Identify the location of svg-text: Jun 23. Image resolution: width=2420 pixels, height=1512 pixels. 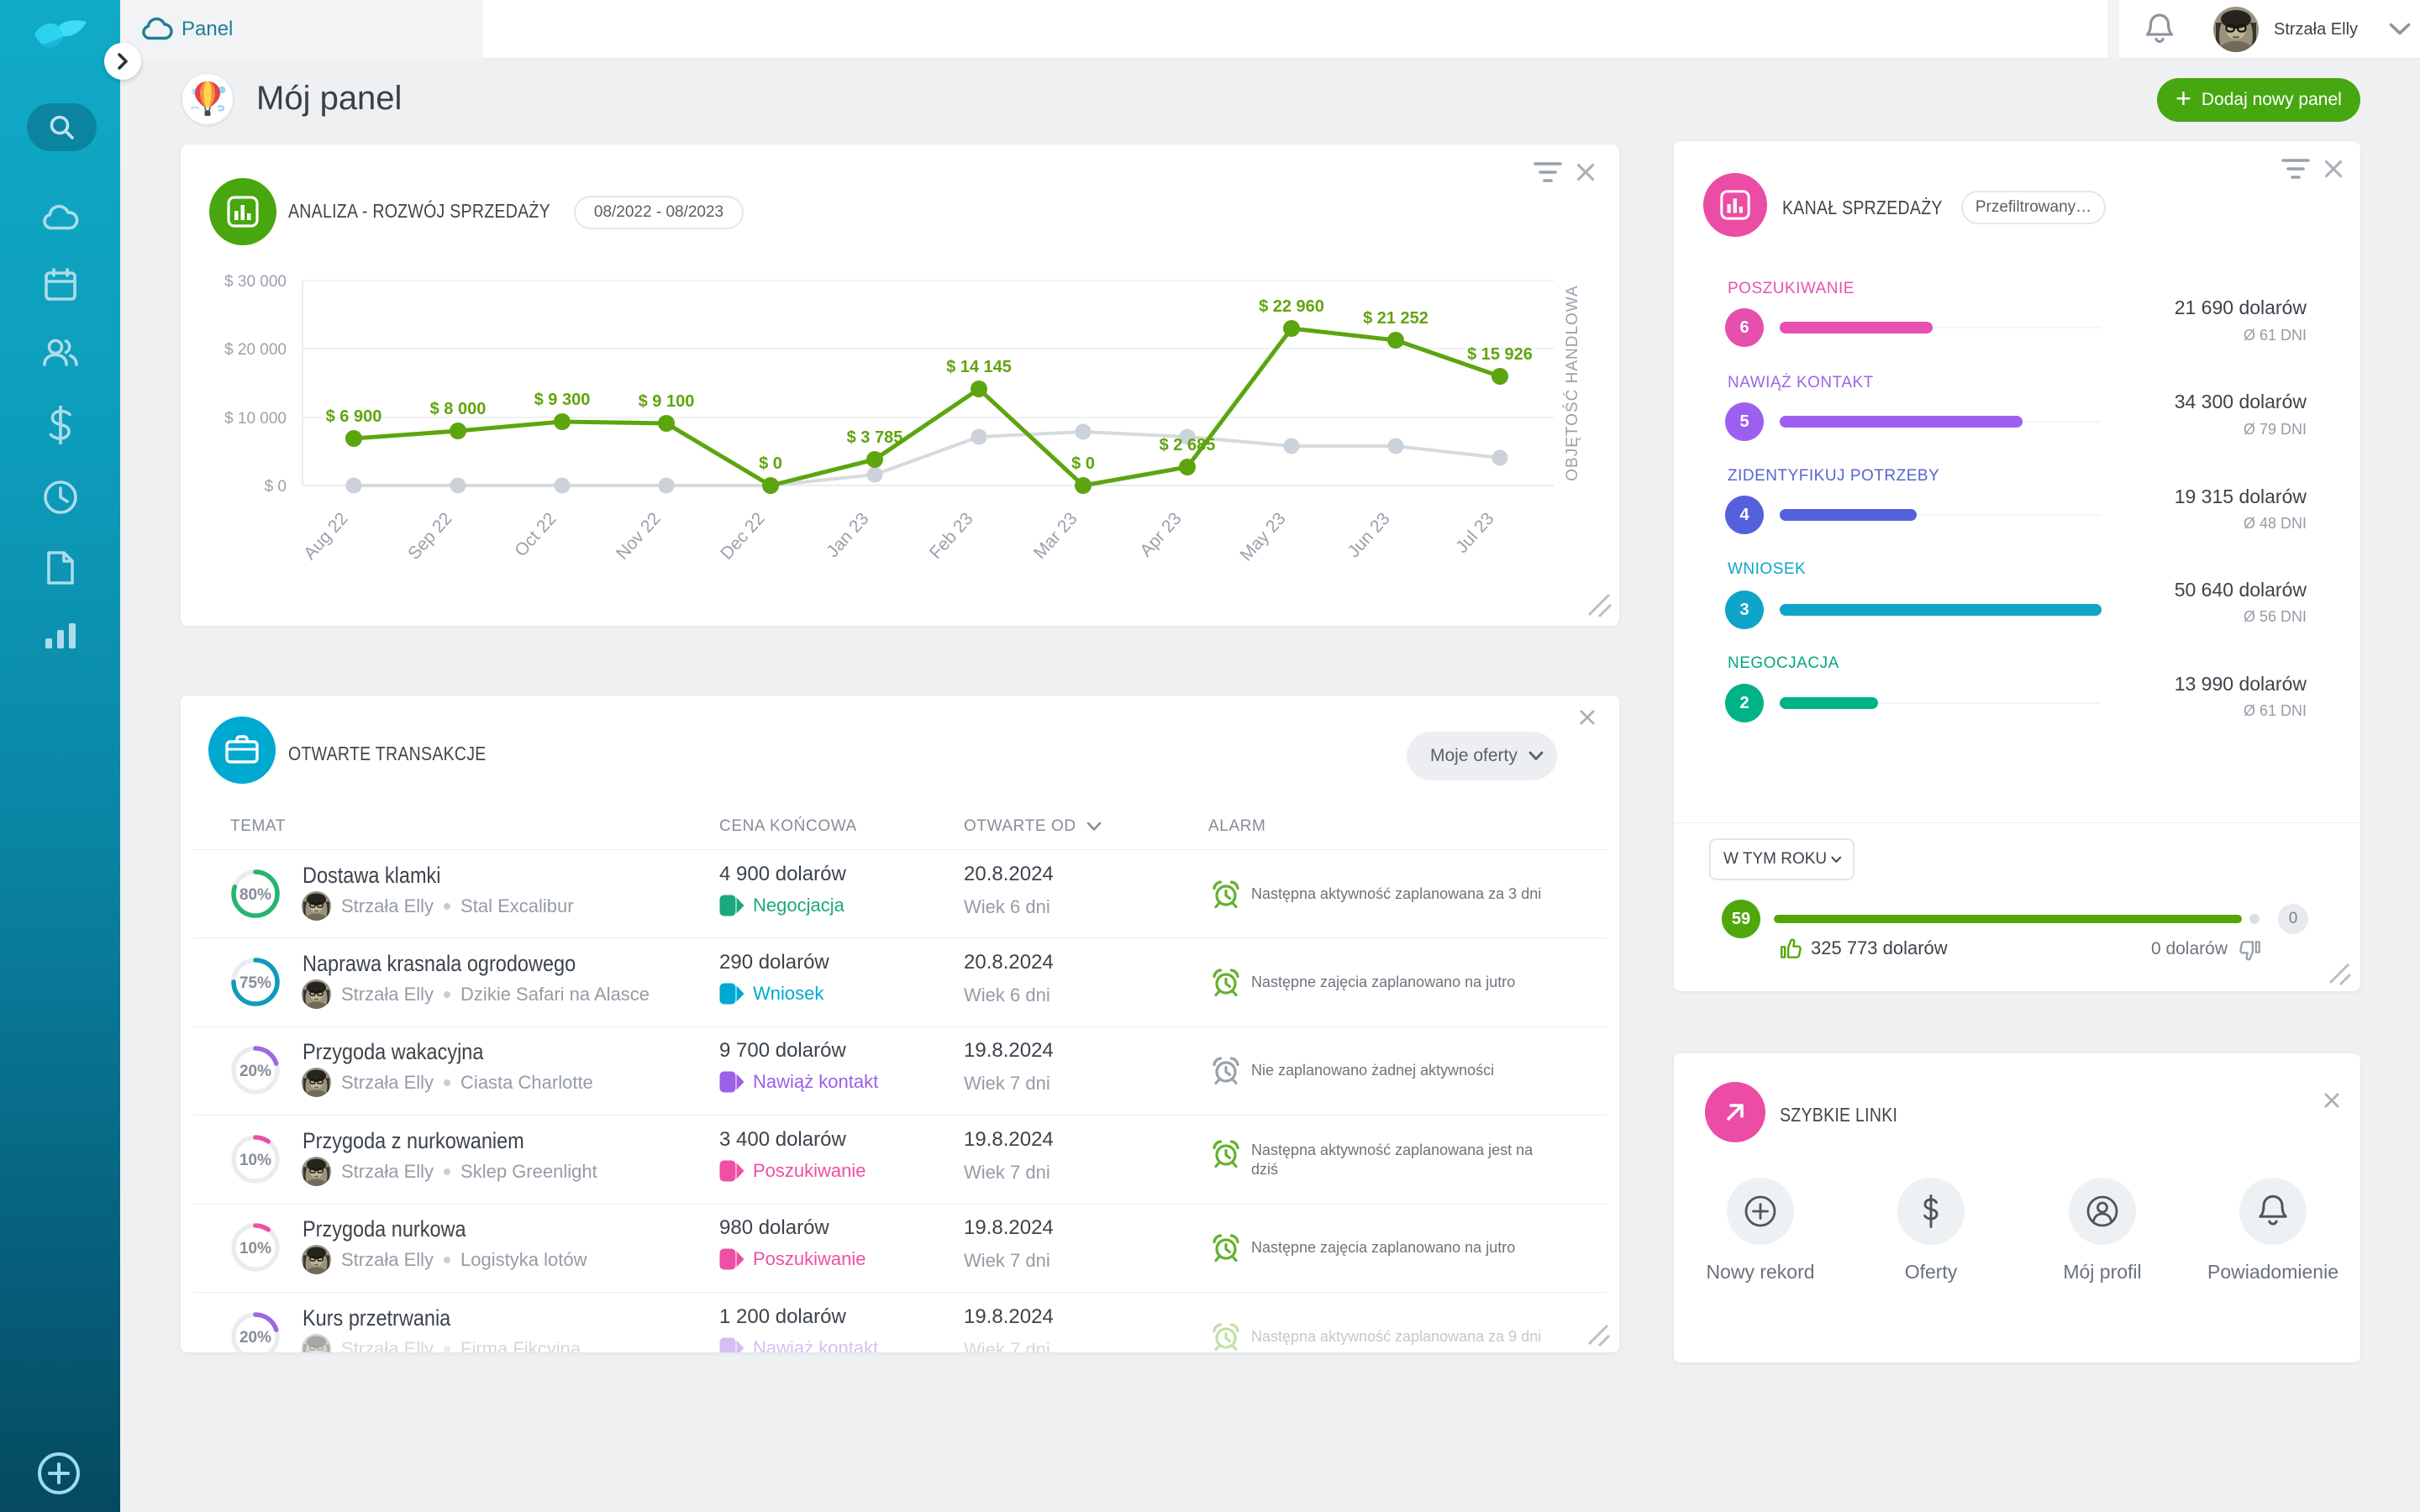
(1368, 535).